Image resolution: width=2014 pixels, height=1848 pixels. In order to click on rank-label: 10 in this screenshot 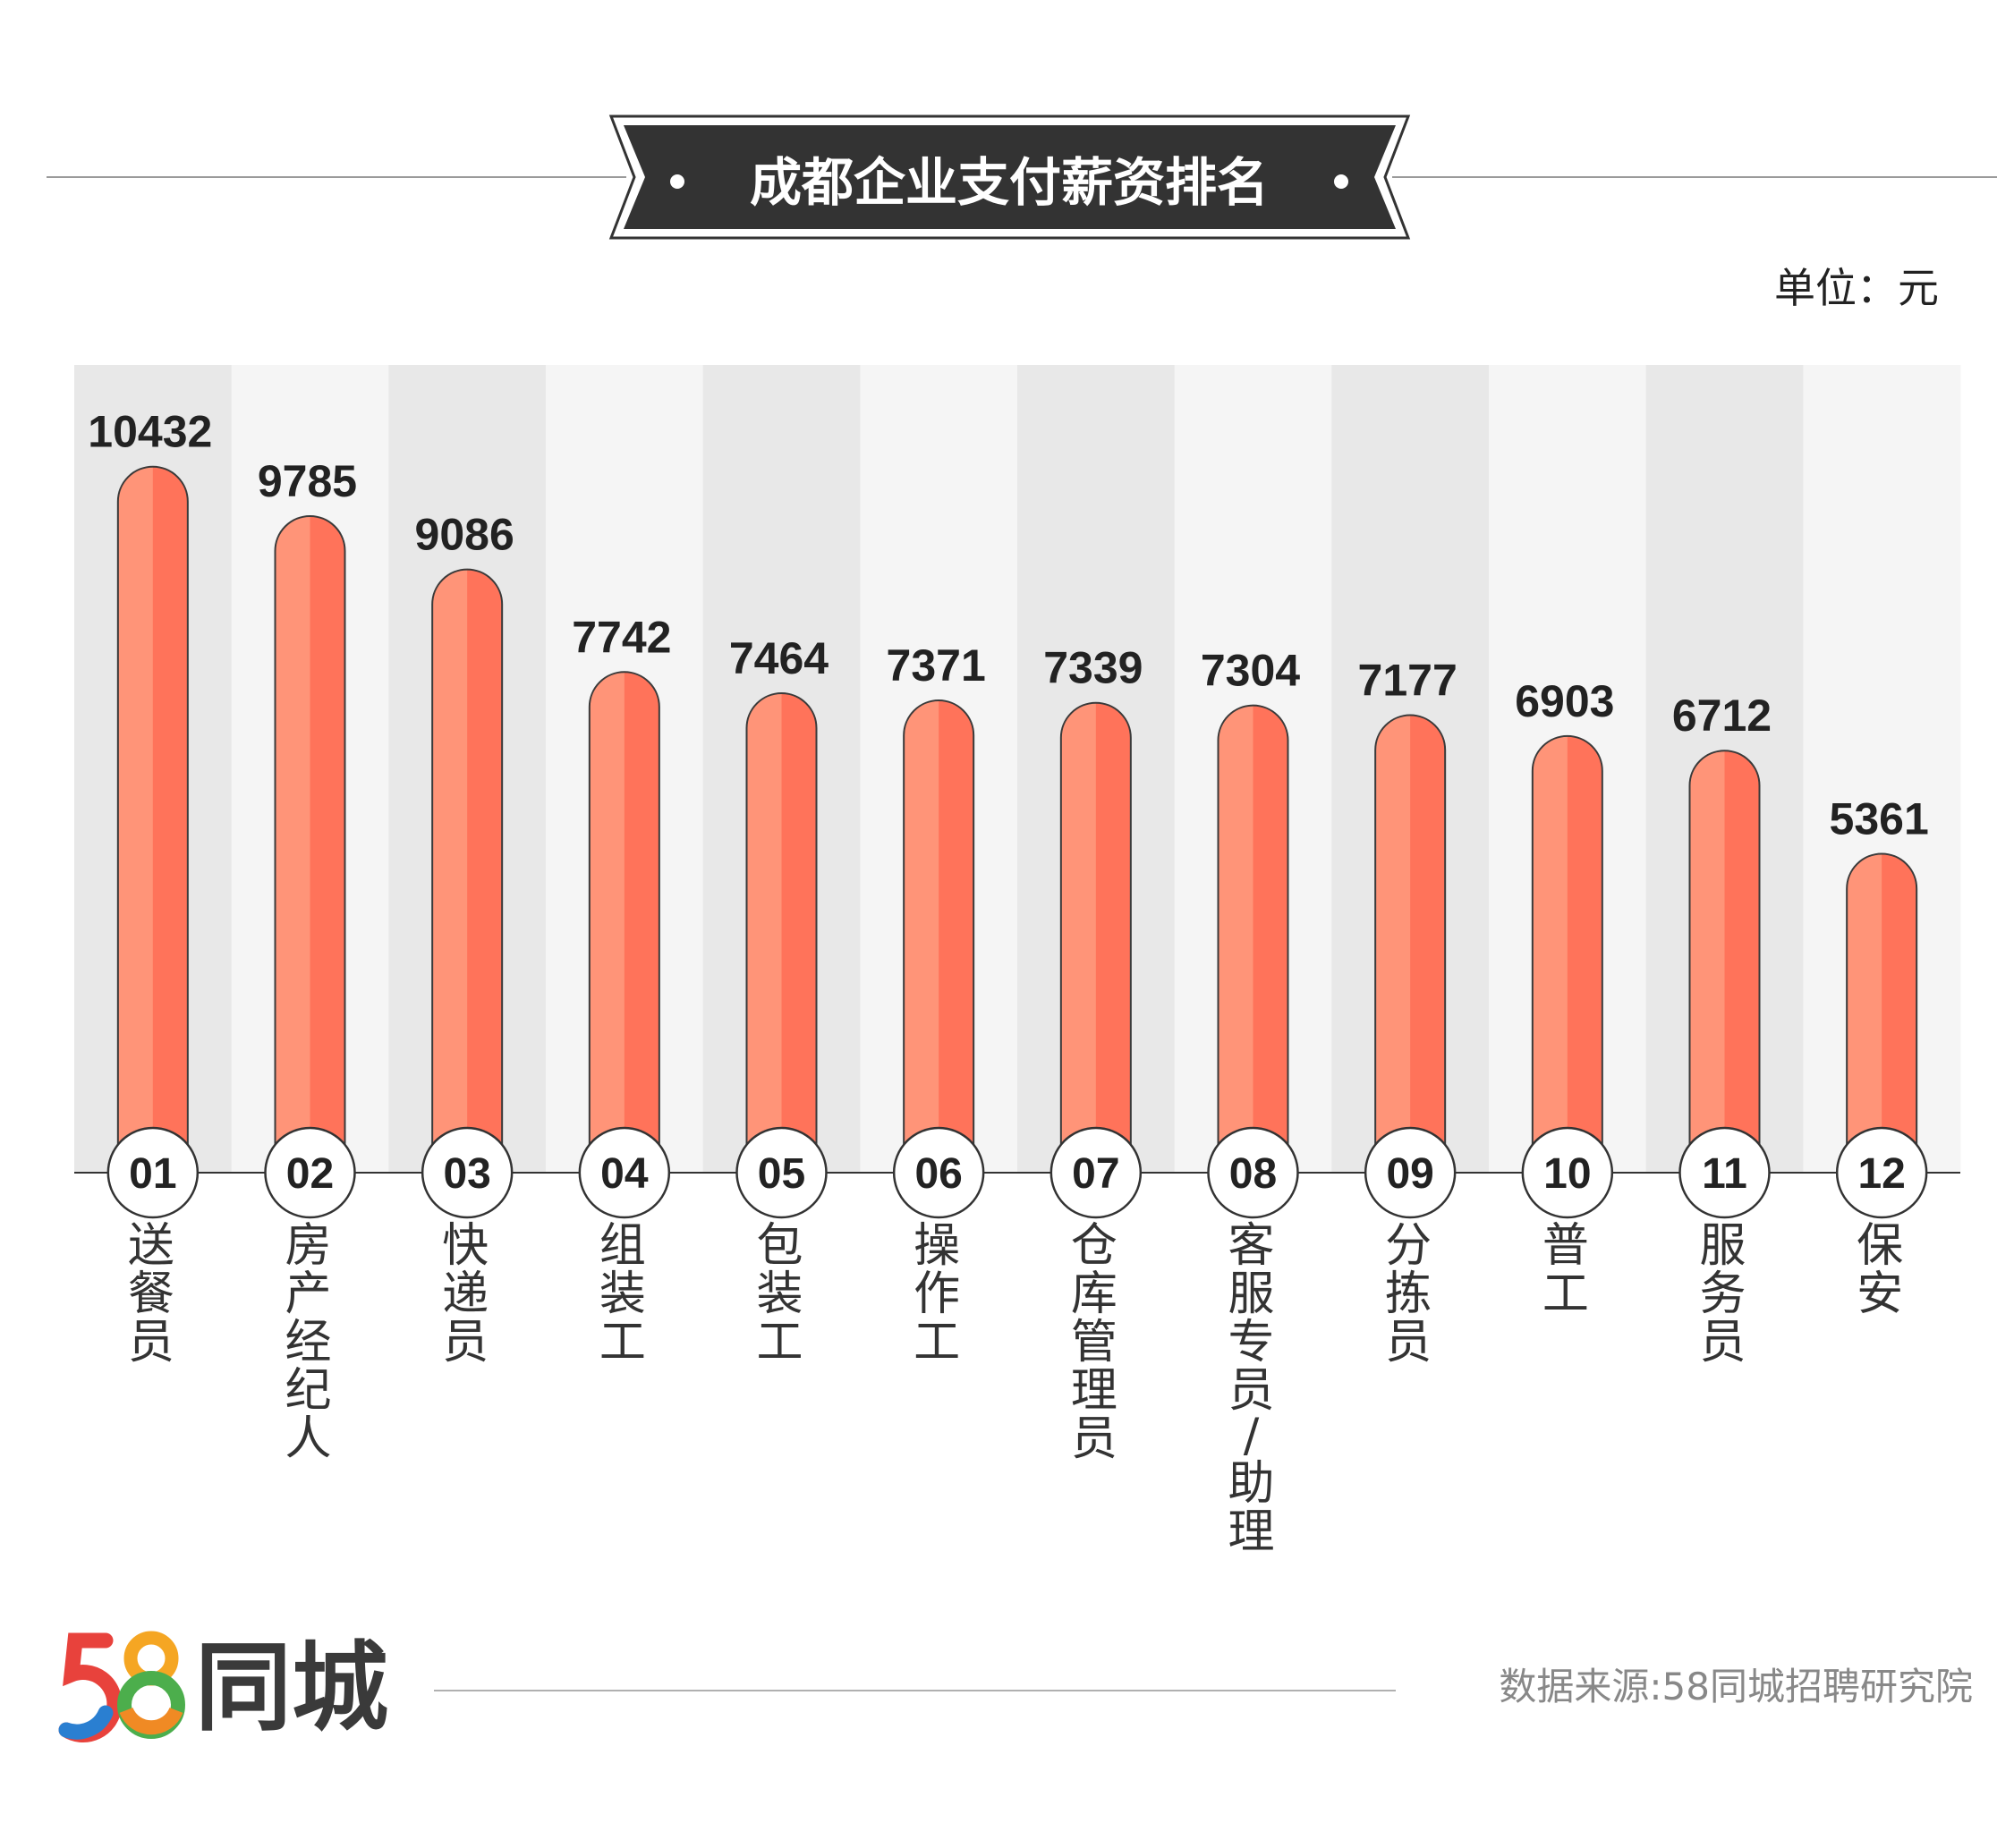, I will do `click(1567, 1174)`.